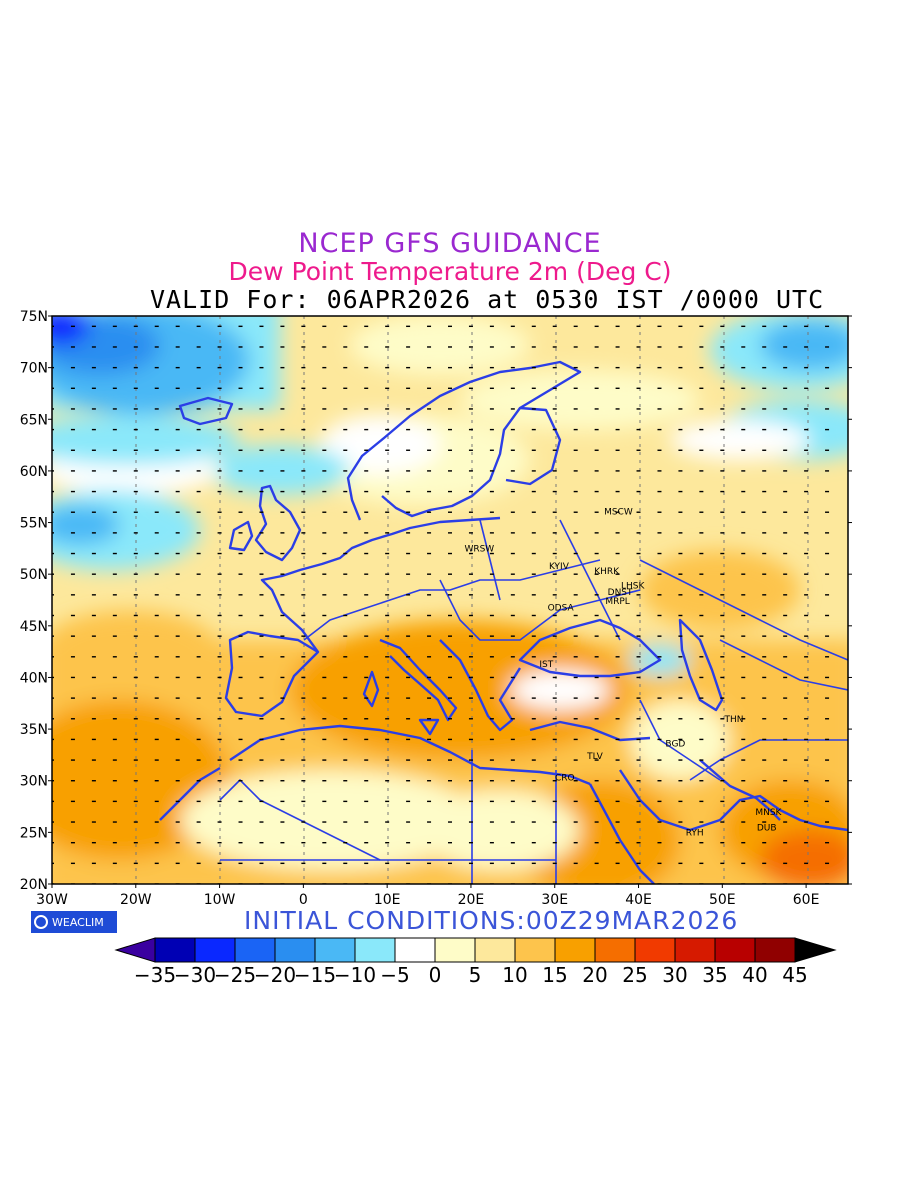 The height and width of the screenshot is (1200, 900). Describe the element at coordinates (34, 420) in the screenshot. I see `lat-label: 65N` at that location.